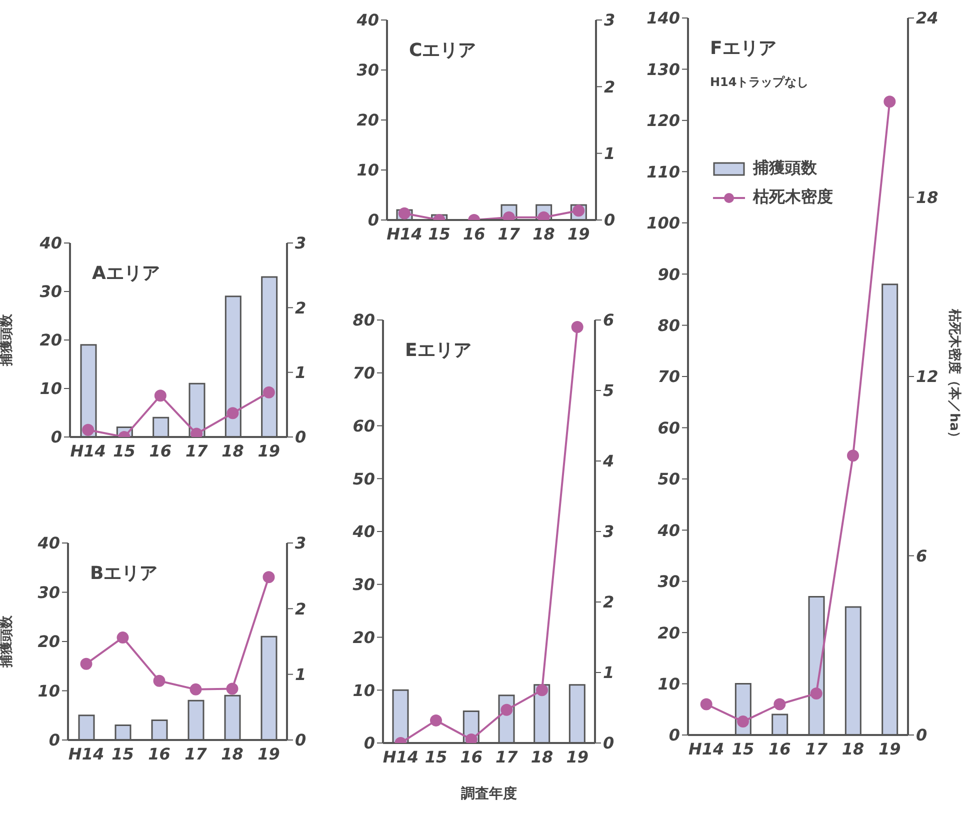 This screenshot has height=815, width=965. What do you see at coordinates (608, 390) in the screenshot?
I see `y2-tick-label: 5` at bounding box center [608, 390].